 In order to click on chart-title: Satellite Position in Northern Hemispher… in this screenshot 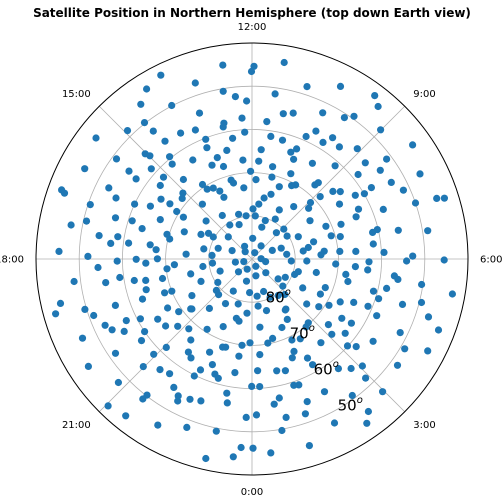, I will do `click(252, 13)`.